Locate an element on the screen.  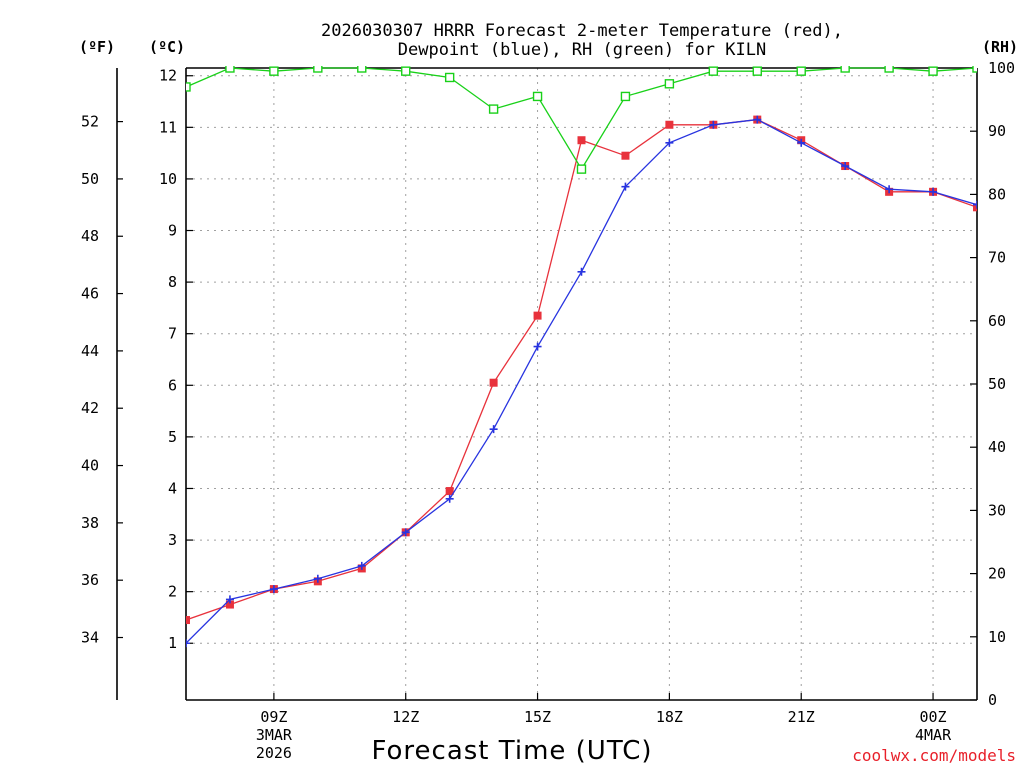
credit-text: coolwx.com/models is located at coordinates (934, 755).